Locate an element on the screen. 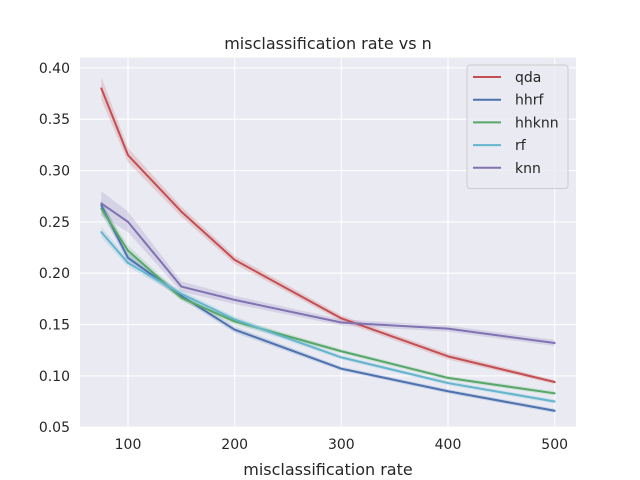 The height and width of the screenshot is (480, 640). legend-label-hhrf: hhrf is located at coordinates (530, 101).